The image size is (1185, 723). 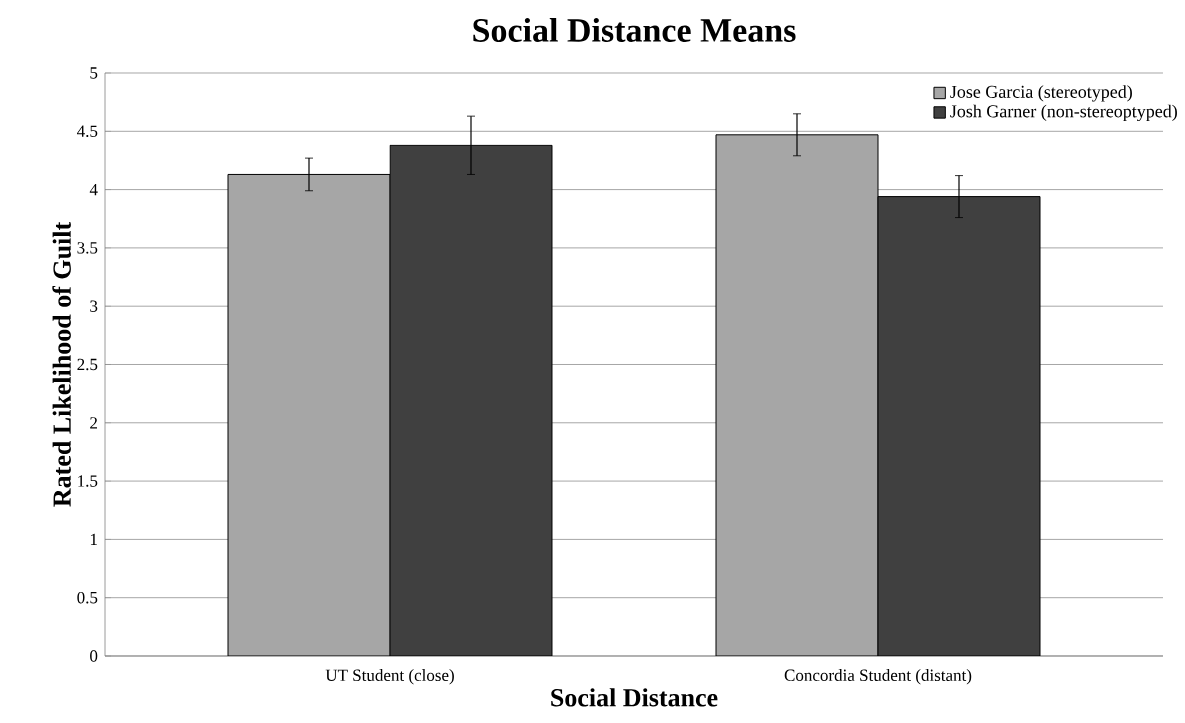 I want to click on y-tick-label: 5, so click(x=94, y=73).